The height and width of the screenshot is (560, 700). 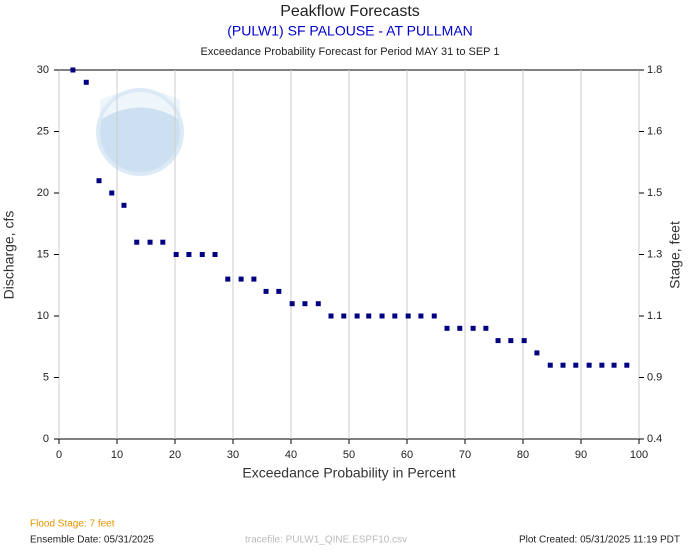 I want to click on y-tick-label: 25, so click(x=43, y=131).